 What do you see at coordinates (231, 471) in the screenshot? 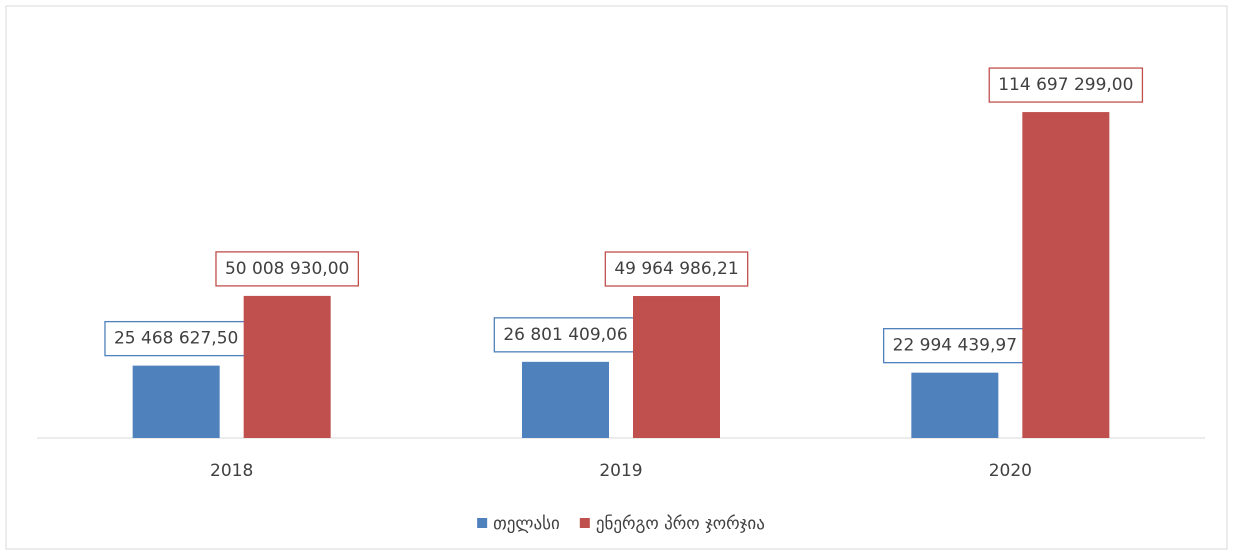
I see `x-tick-label: 2018` at bounding box center [231, 471].